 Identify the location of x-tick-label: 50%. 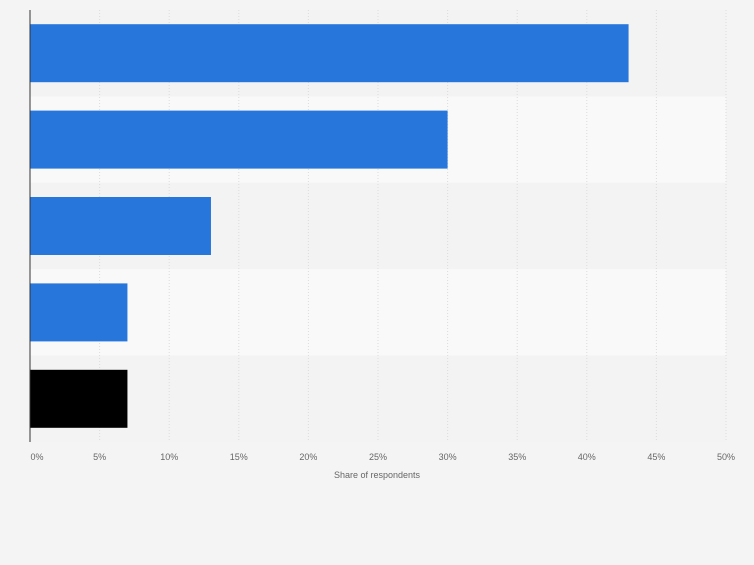
(726, 457).